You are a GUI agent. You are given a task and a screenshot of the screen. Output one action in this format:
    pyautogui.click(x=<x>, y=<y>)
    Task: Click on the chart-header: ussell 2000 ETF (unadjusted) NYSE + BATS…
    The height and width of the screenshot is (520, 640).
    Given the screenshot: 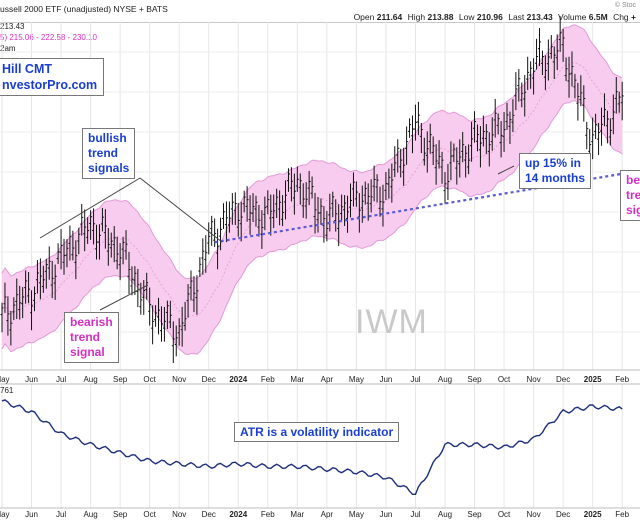 What is the action you would take?
    pyautogui.click(x=320, y=11)
    